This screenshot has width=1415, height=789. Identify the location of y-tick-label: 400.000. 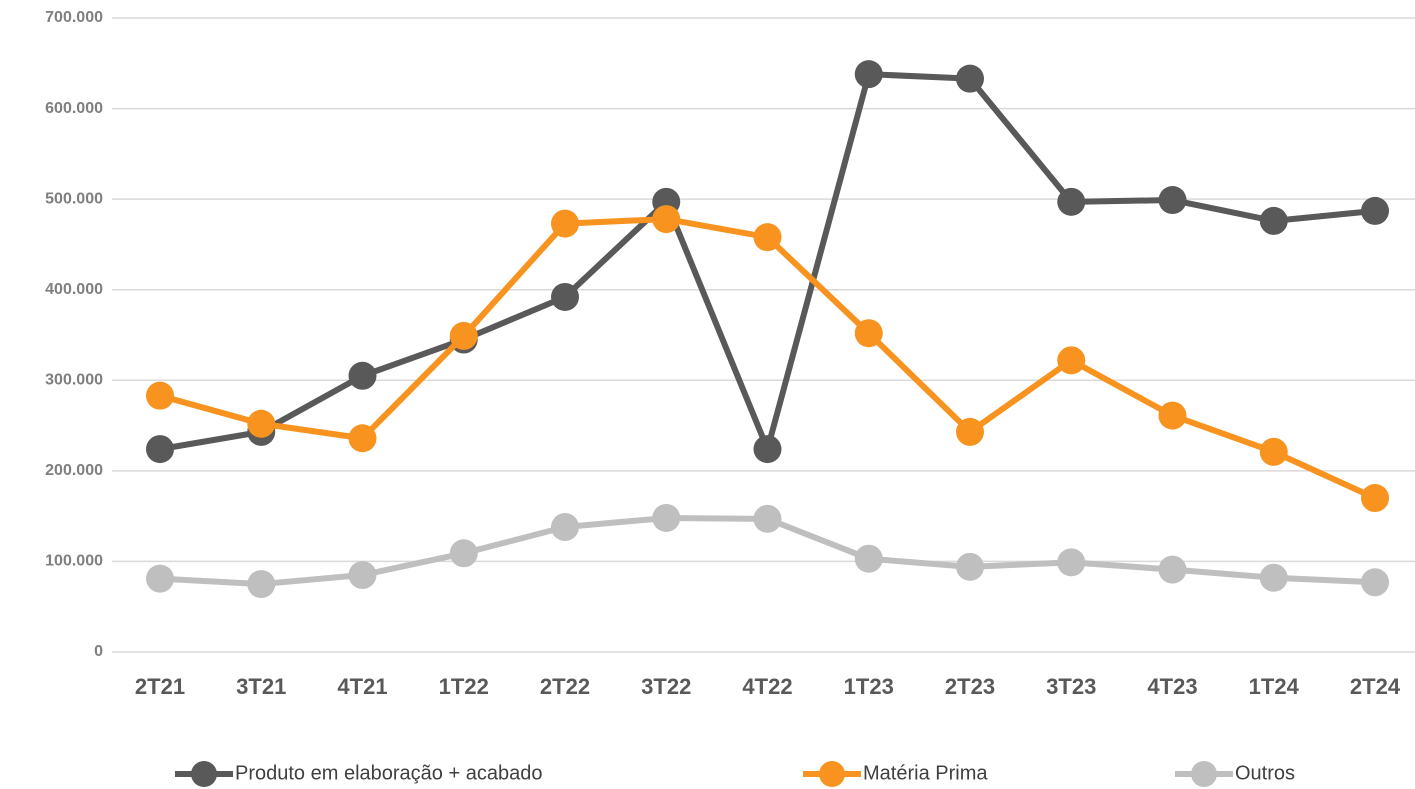
(74, 289).